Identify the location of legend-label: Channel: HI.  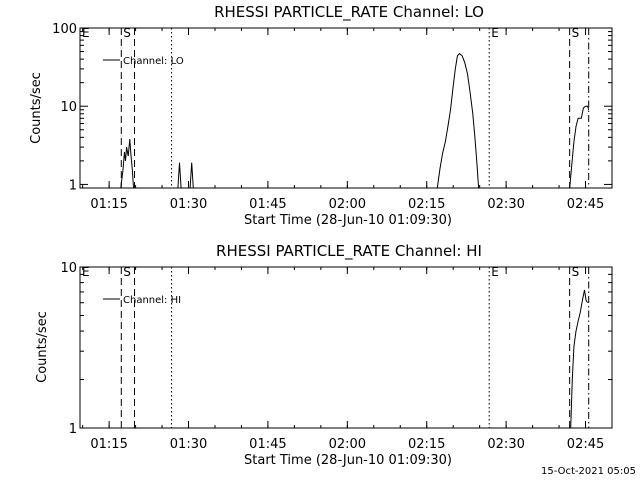
(152, 300).